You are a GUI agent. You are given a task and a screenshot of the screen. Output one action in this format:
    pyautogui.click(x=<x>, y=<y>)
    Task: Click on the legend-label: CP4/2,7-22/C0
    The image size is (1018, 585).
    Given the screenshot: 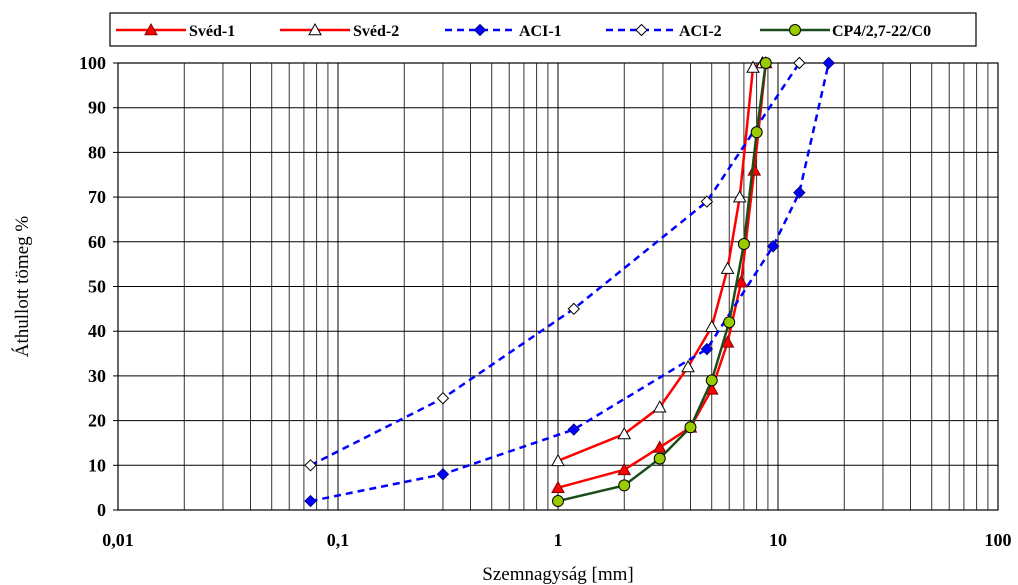 What is the action you would take?
    pyautogui.click(x=881, y=31)
    